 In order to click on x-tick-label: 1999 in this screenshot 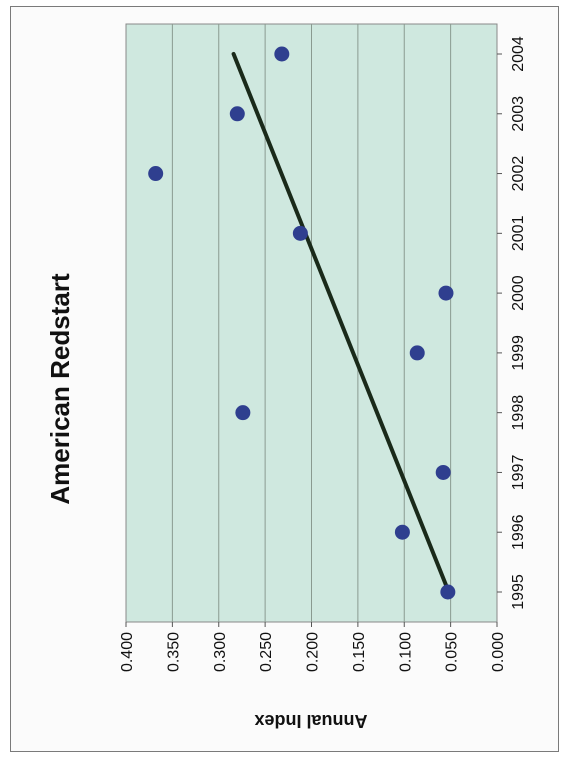, I will do `click(518, 353)`.